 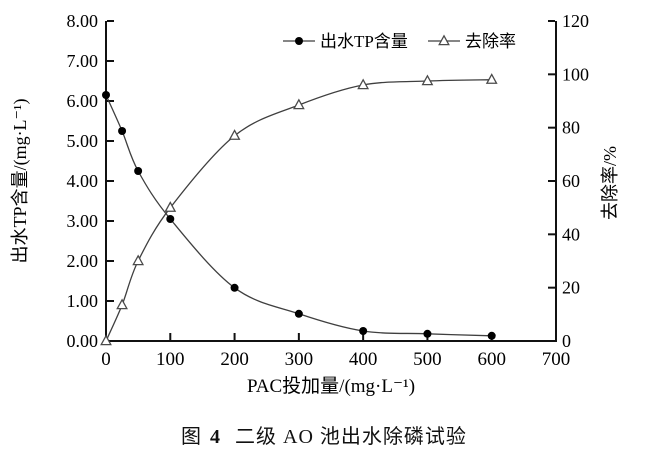 I want to click on x-tick-label: 700, so click(x=556, y=359).